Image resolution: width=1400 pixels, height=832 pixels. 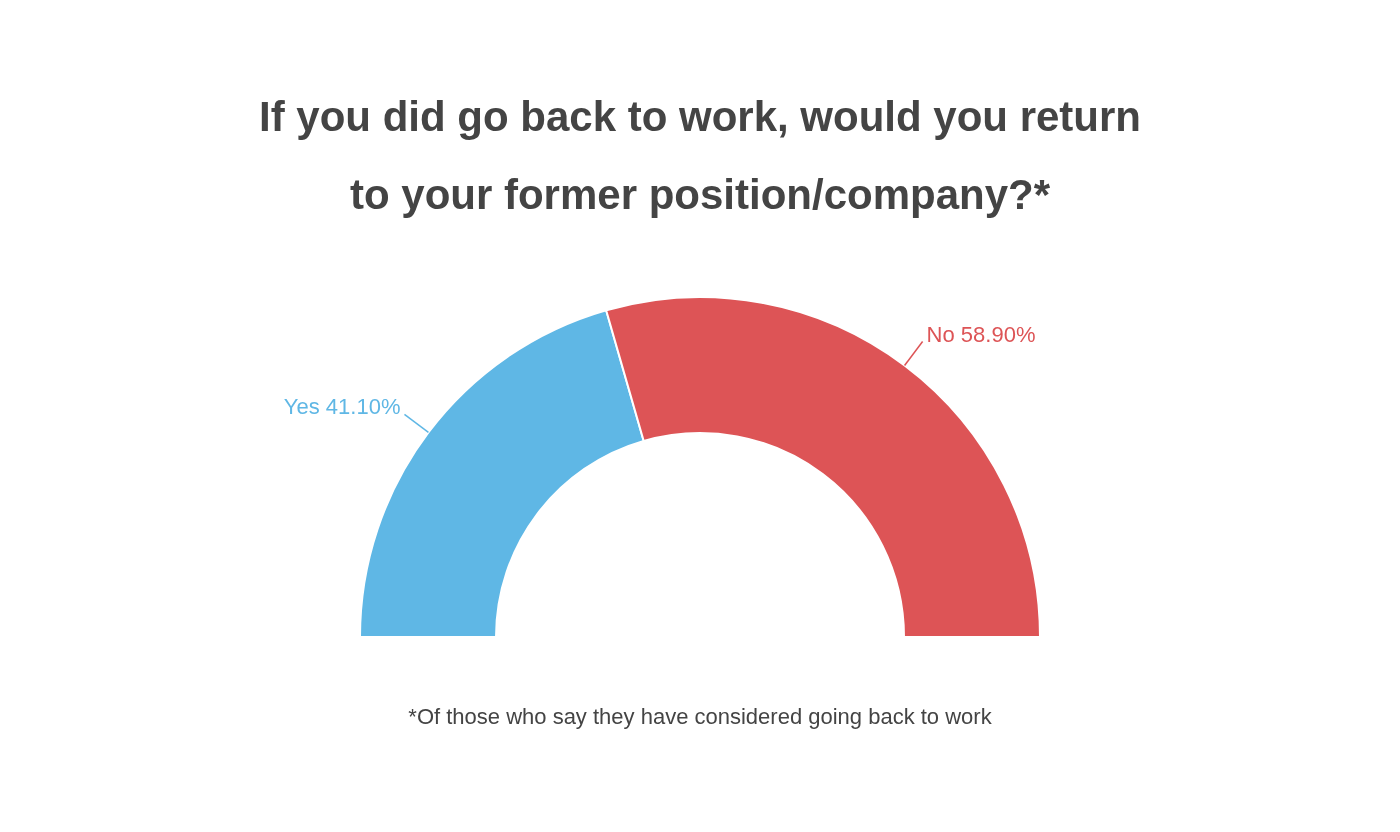 What do you see at coordinates (342, 407) in the screenshot?
I see `slice-label: Yes 41.10%` at bounding box center [342, 407].